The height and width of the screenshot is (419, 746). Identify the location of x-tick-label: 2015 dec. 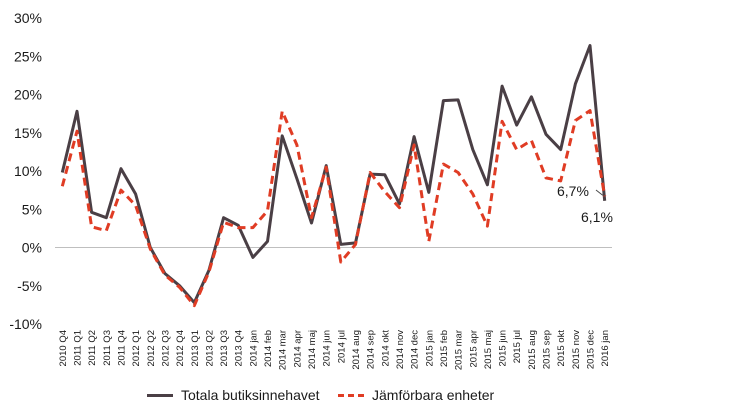
(591, 349).